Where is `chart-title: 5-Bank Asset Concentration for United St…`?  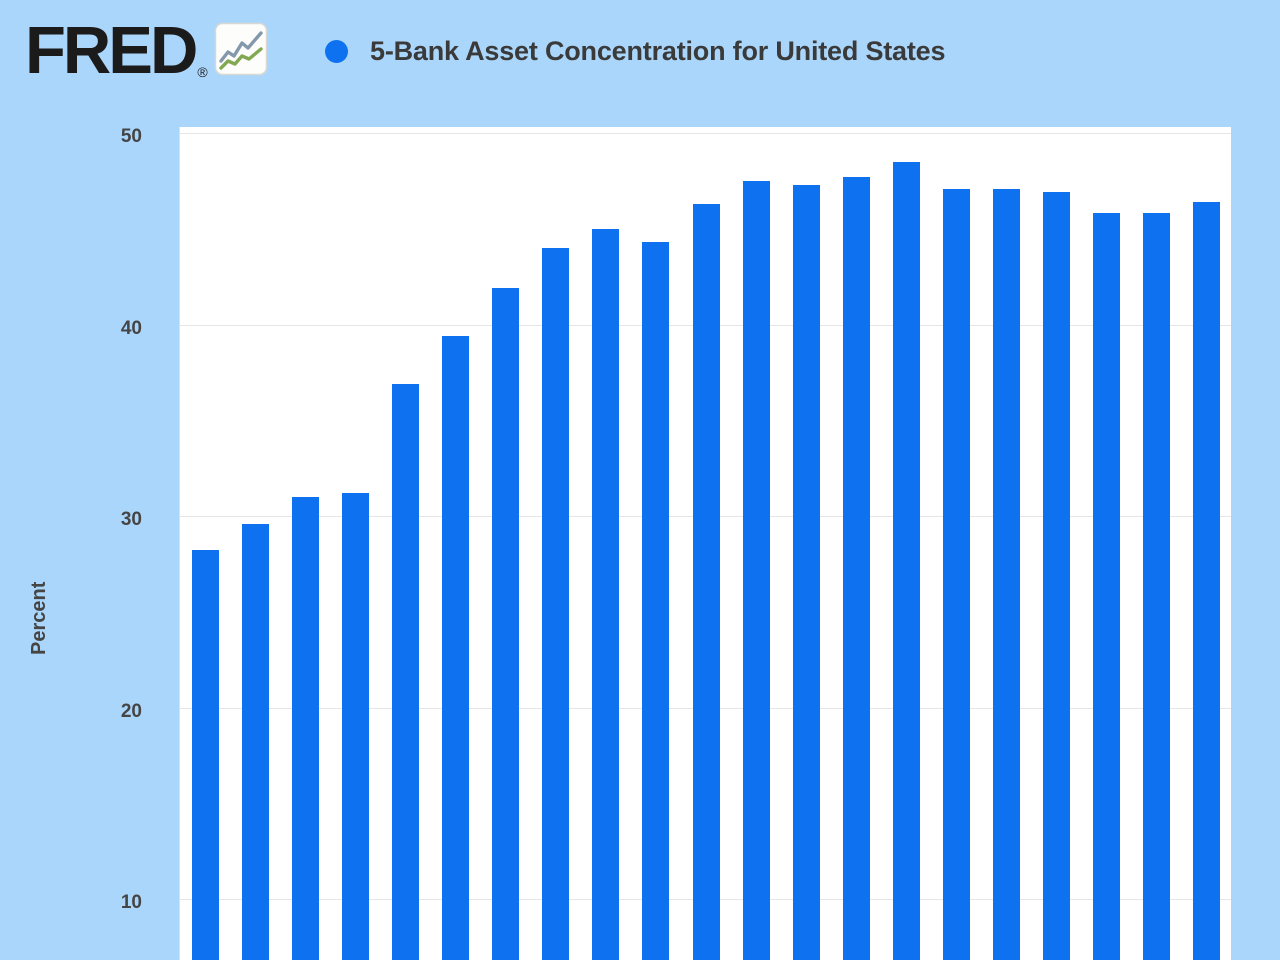
chart-title: 5-Bank Asset Concentration for United St… is located at coordinates (658, 51).